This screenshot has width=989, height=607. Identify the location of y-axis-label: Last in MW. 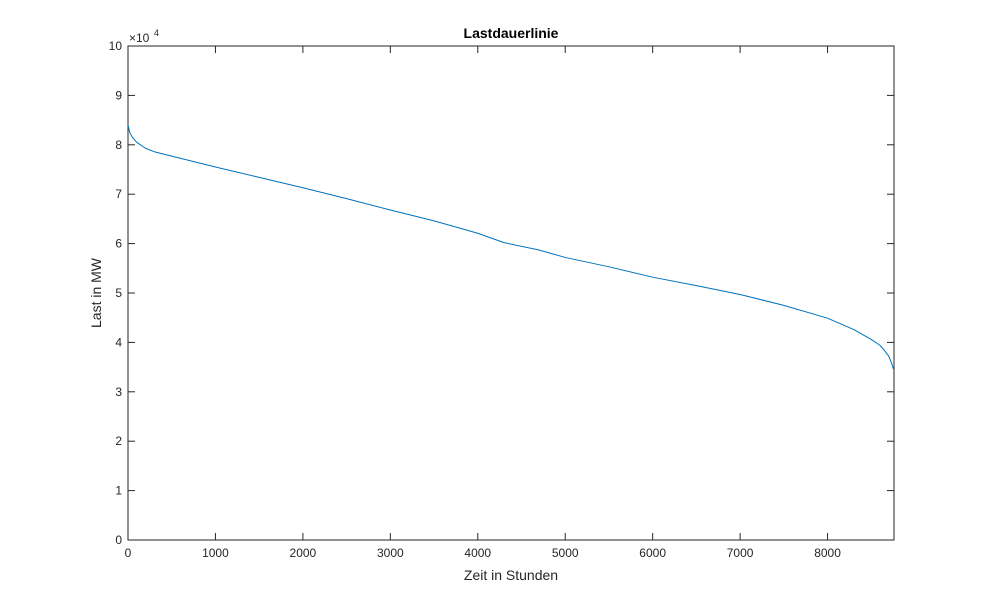
(96, 292).